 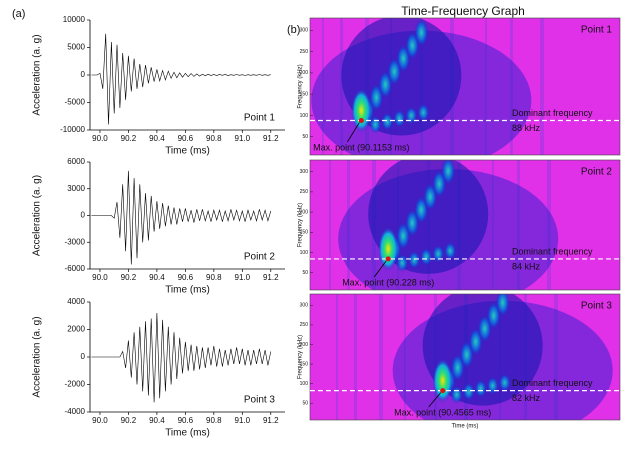 I want to click on y-tick-label: 5000, so click(x=76, y=47).